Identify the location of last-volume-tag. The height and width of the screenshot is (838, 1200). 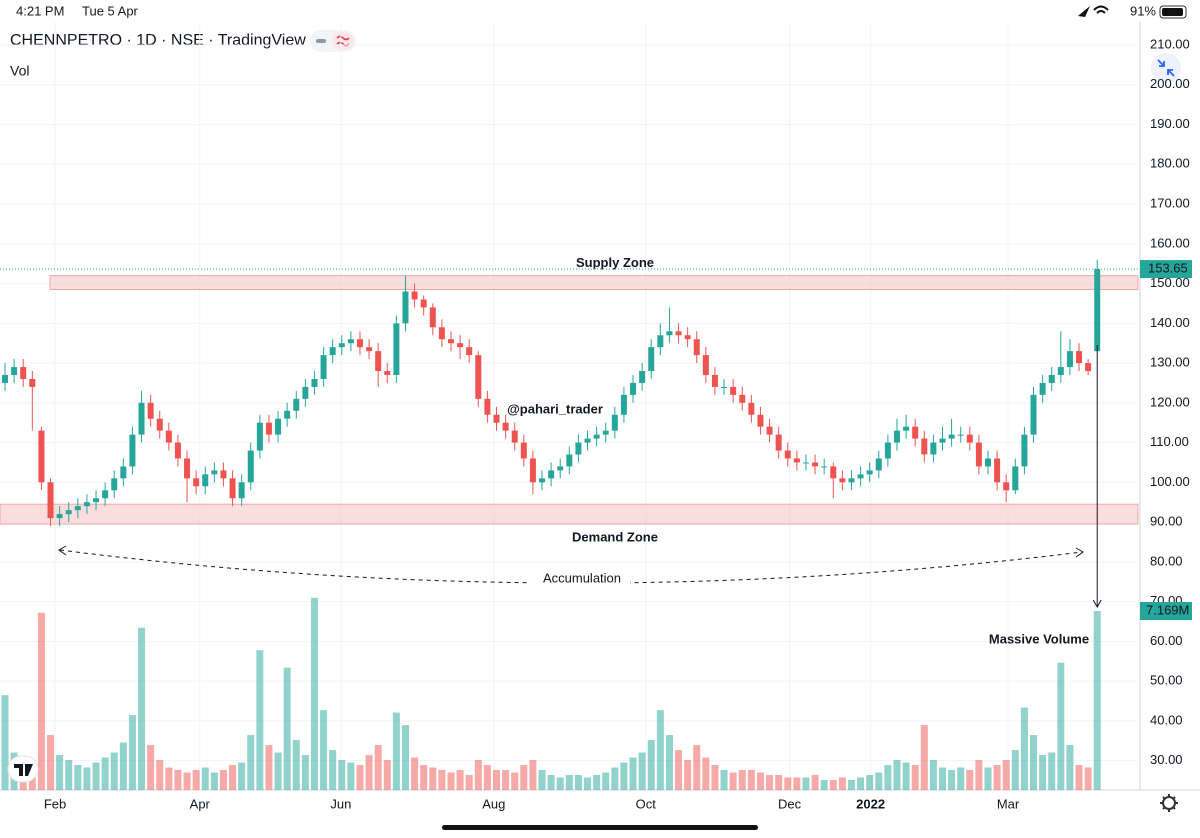
(1166, 611).